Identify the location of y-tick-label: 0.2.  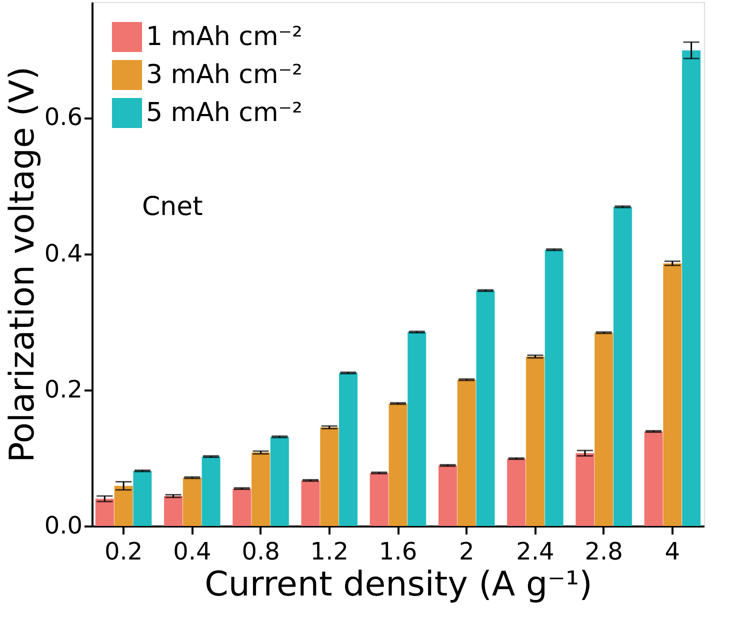
(63, 389).